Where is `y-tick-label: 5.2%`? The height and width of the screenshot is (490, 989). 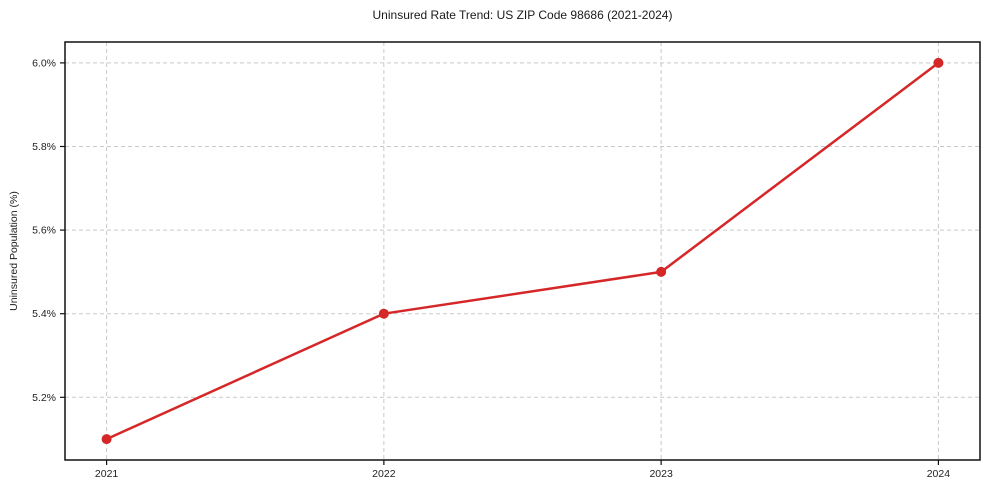
y-tick-label: 5.2% is located at coordinates (44, 398).